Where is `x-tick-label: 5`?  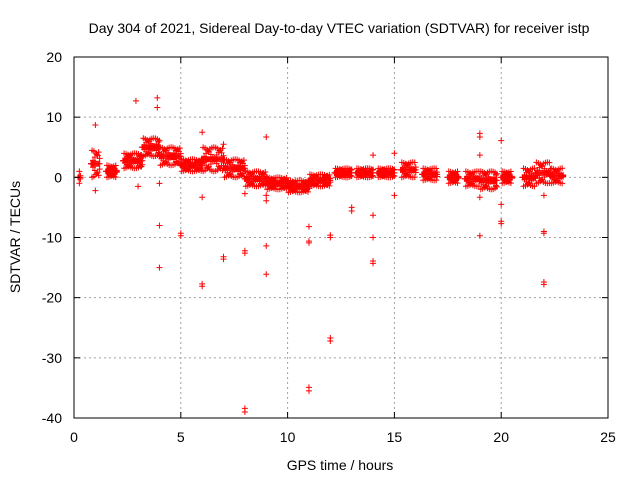 x-tick-label: 5 is located at coordinates (181, 437).